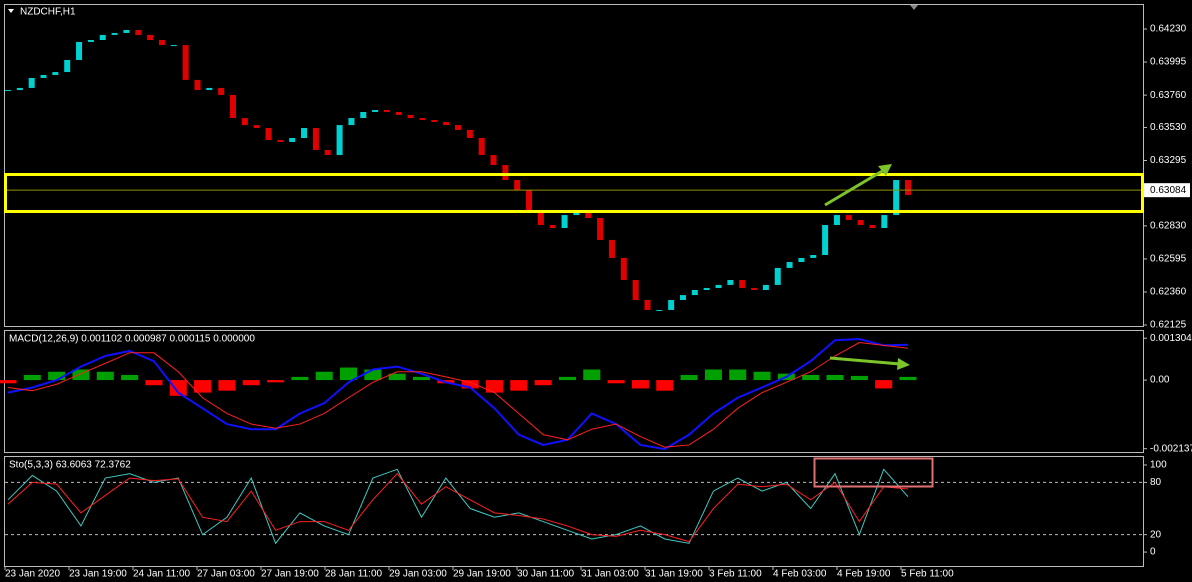 The height and width of the screenshot is (582, 1192). I want to click on y-tick-label: 0.63295, so click(1168, 160).